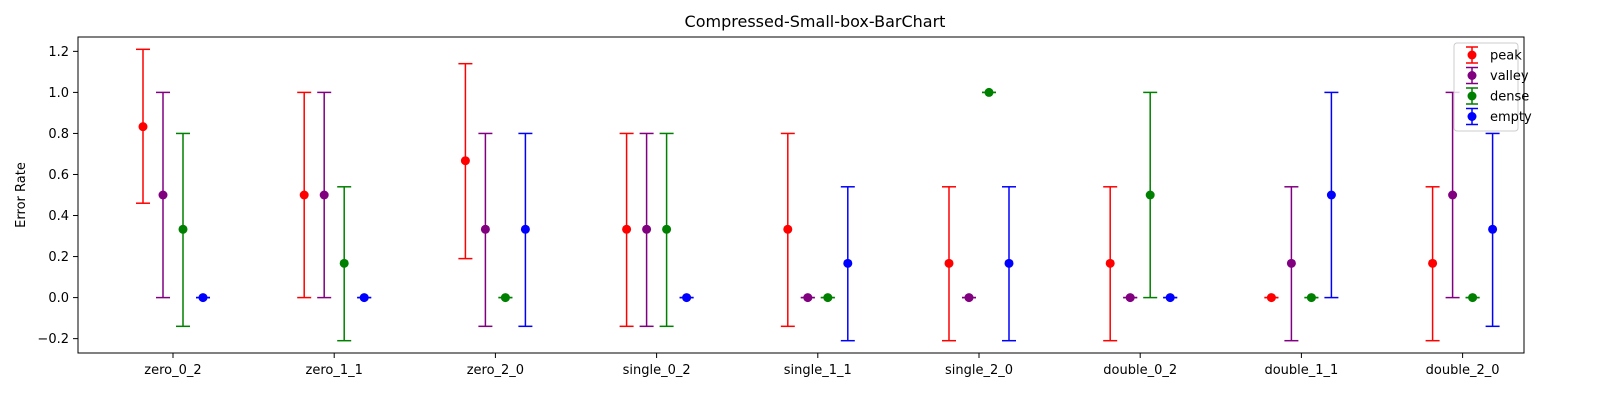  Describe the element at coordinates (334, 370) in the screenshot. I see `x-tick-label: zero_1_1` at that location.